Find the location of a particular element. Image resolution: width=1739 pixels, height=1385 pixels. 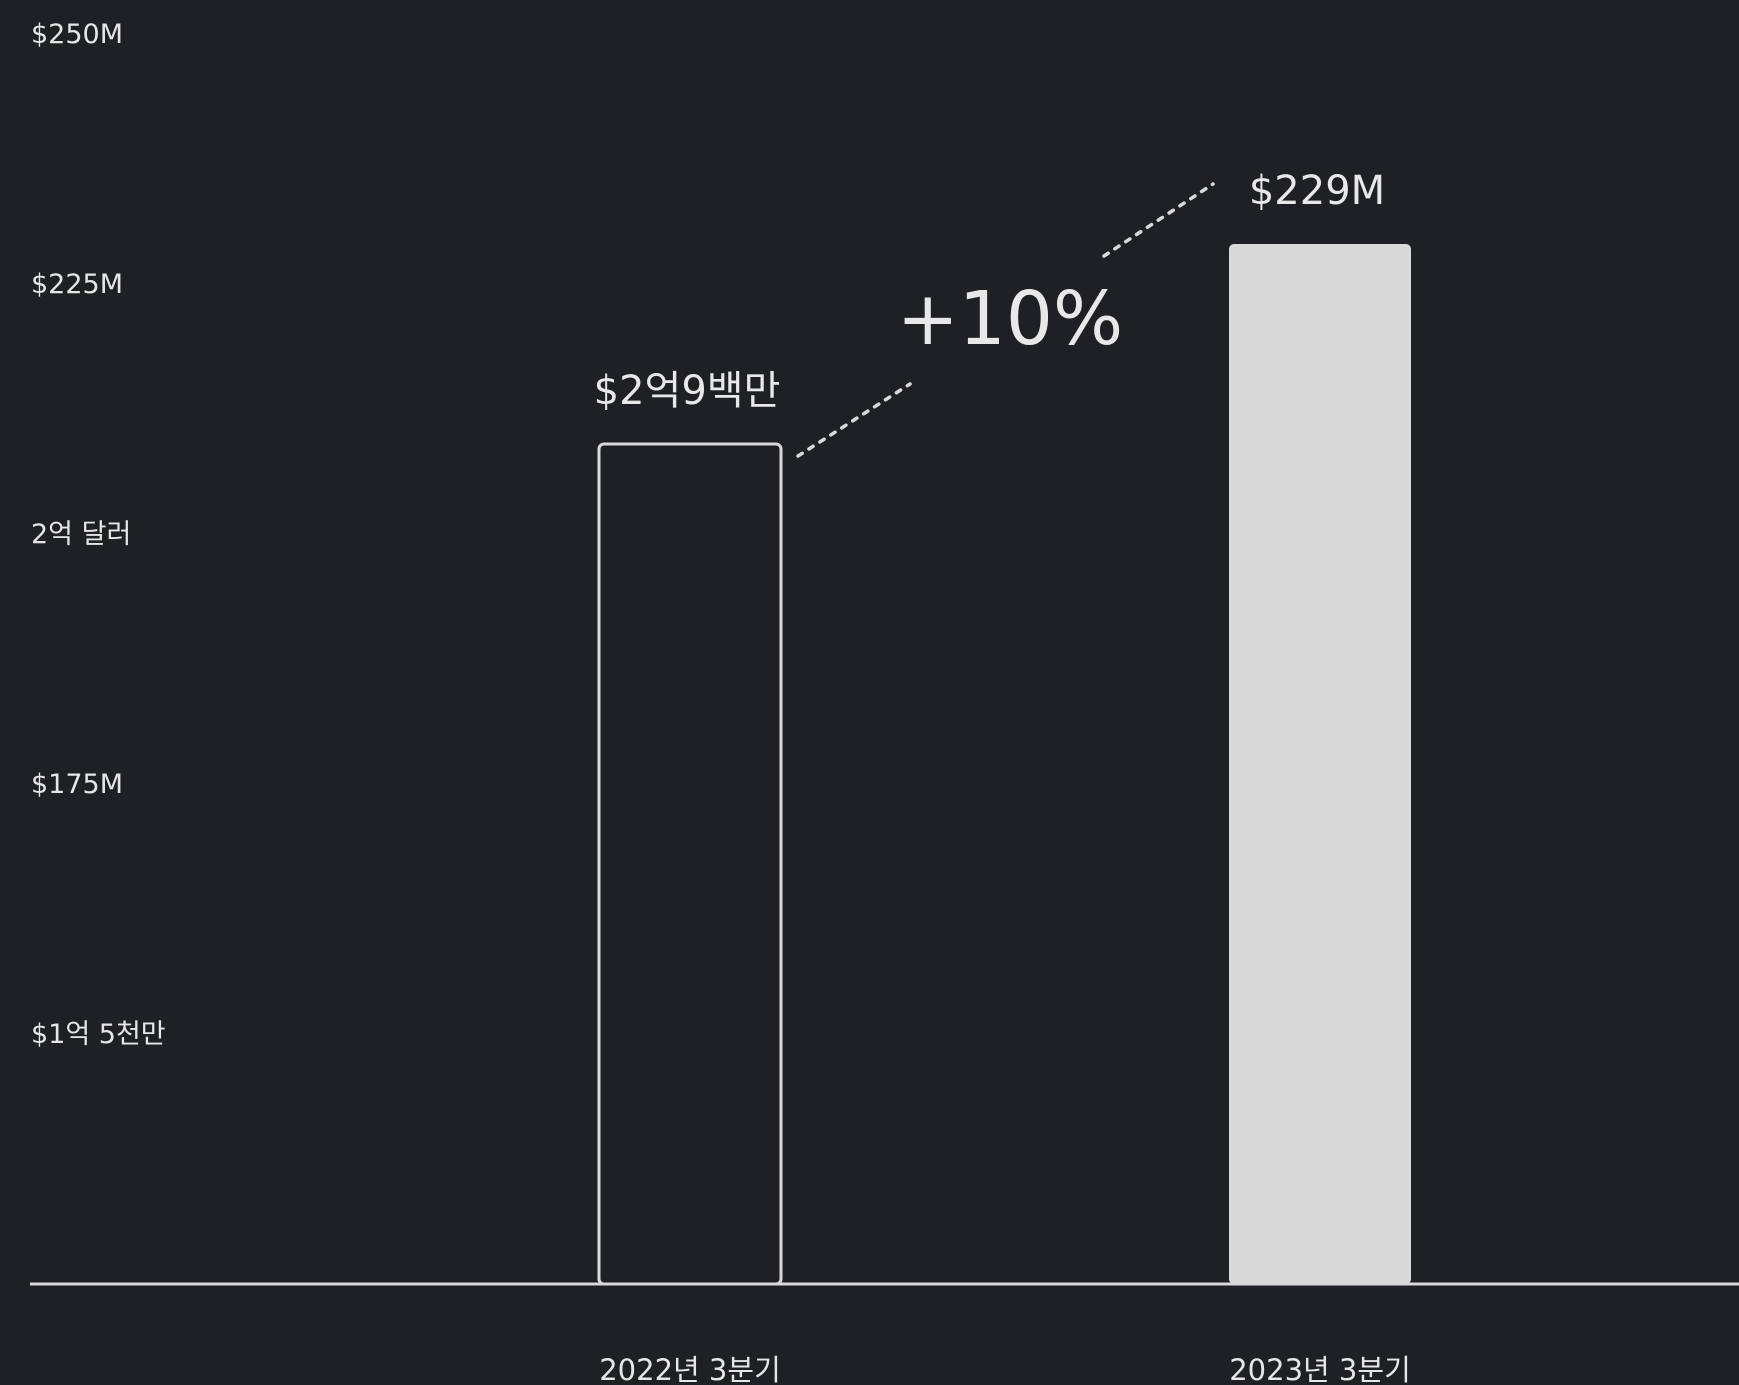

y-tick-label: $225M is located at coordinates (77, 284).